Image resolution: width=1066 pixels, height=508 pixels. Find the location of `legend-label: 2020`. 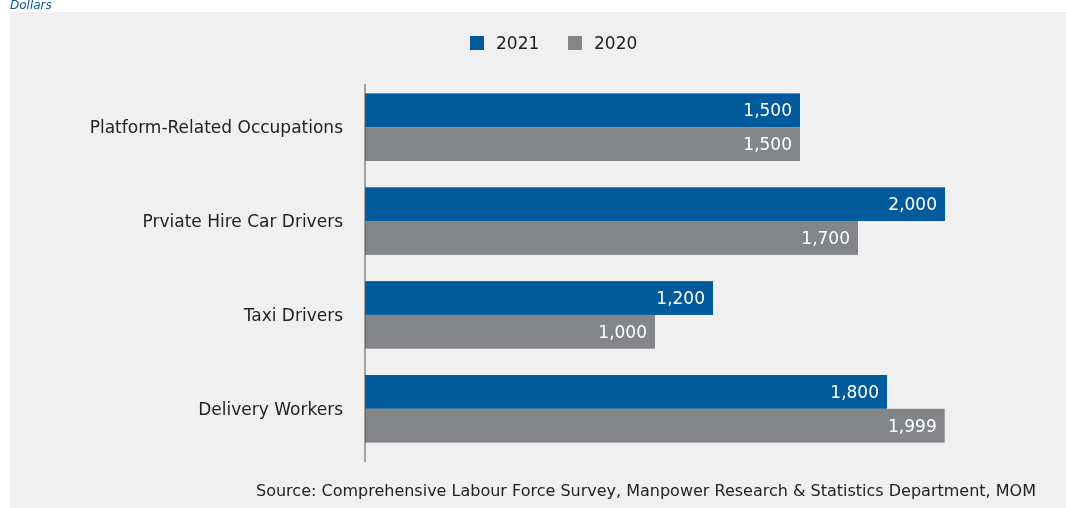

legend-label: 2020 is located at coordinates (616, 42).